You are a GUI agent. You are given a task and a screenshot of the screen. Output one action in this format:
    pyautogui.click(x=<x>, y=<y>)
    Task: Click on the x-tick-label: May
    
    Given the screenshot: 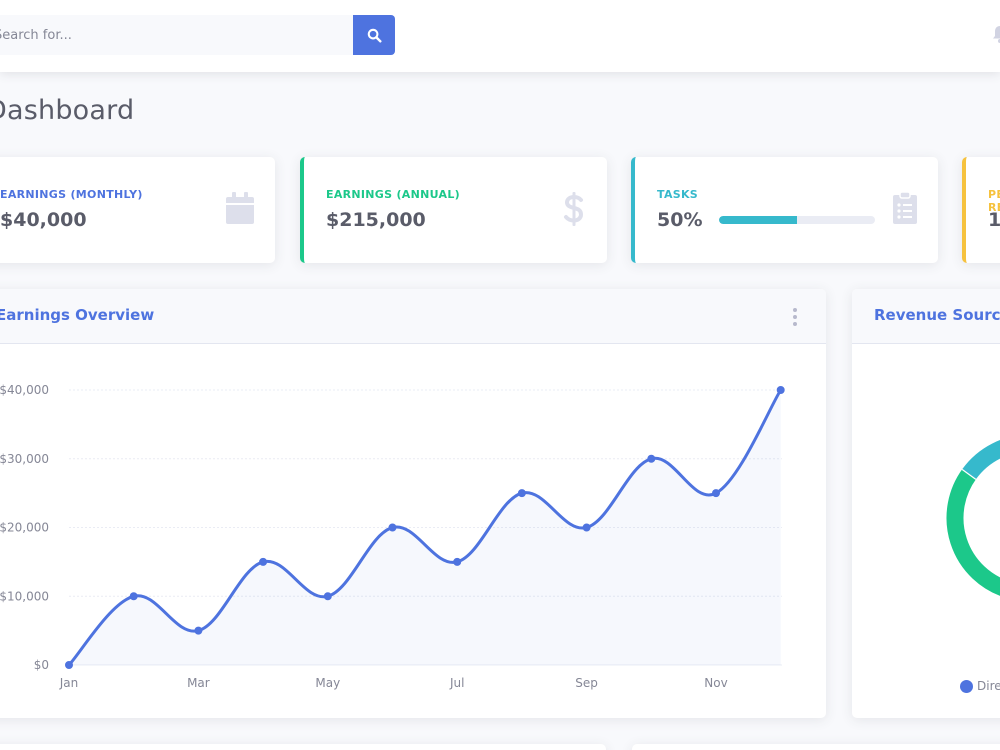 What is the action you would take?
    pyautogui.click(x=327, y=683)
    